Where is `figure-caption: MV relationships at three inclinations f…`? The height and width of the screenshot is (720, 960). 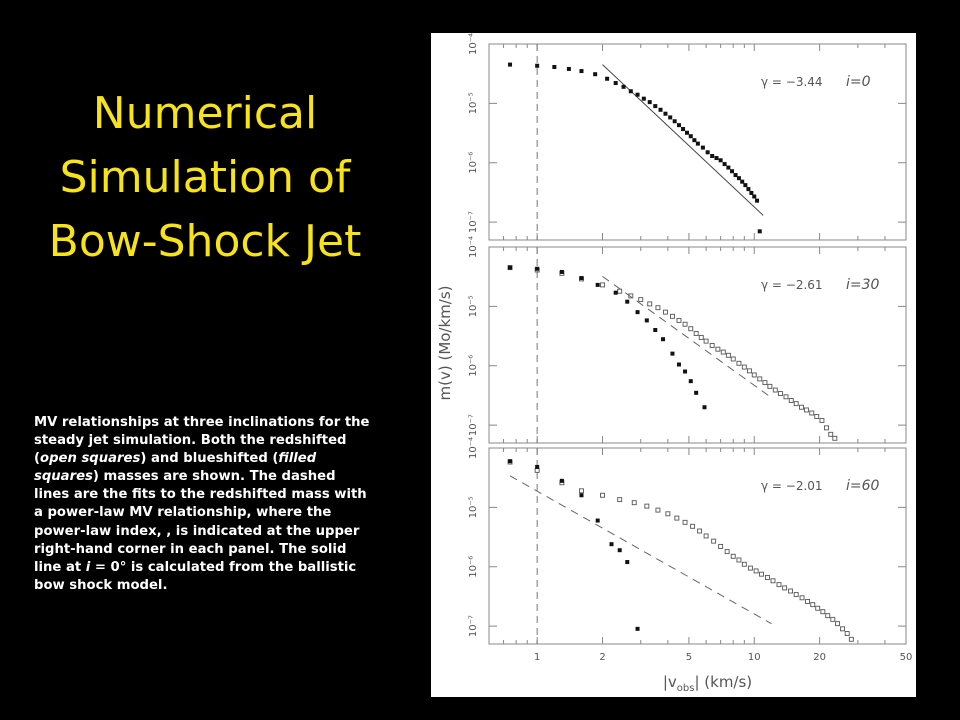
figure-caption: MV relationships at three inclinations f… is located at coordinates (204, 504).